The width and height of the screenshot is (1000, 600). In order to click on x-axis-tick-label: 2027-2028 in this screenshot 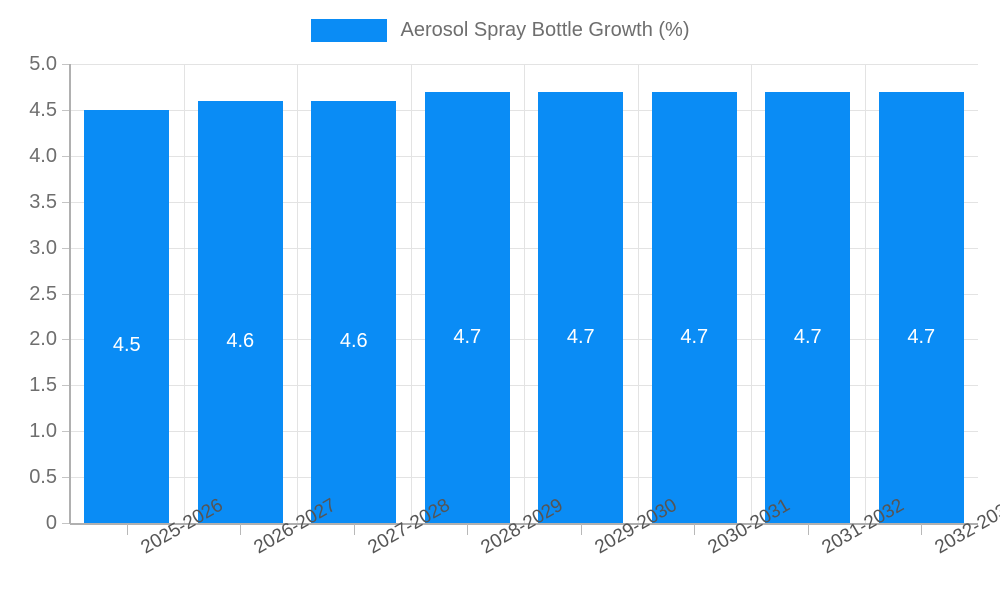, I will do `click(409, 526)`.